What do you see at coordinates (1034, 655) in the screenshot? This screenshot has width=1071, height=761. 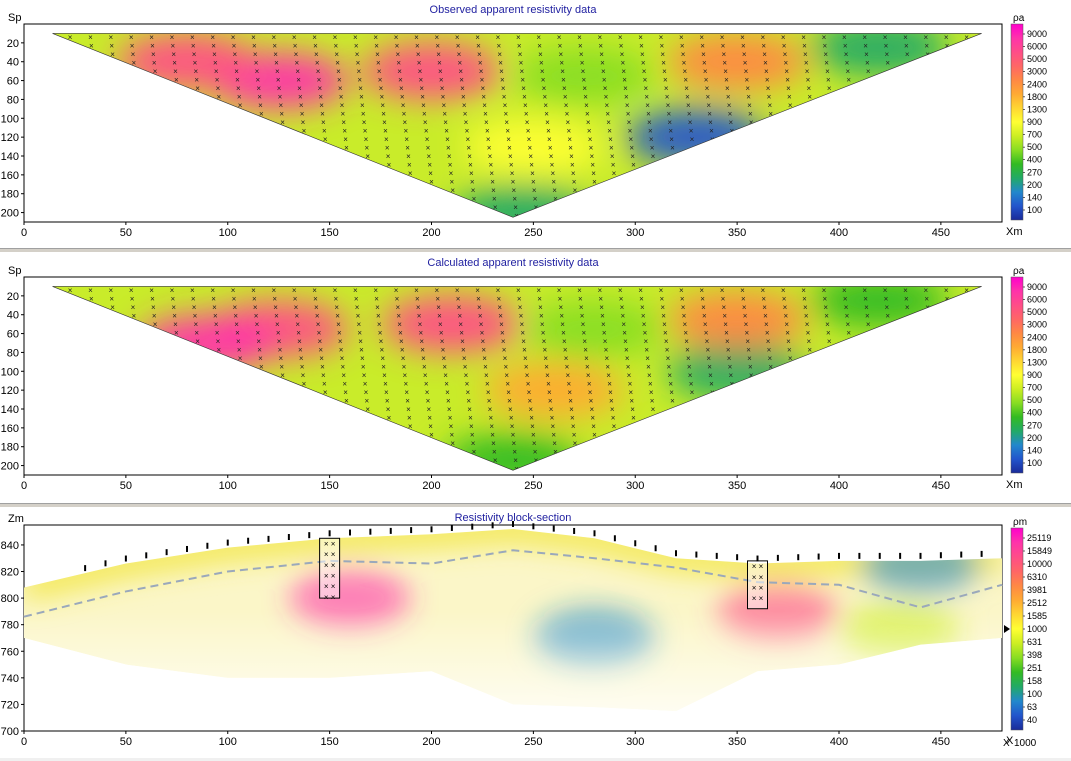 I see `legend-tick-label: 398` at bounding box center [1034, 655].